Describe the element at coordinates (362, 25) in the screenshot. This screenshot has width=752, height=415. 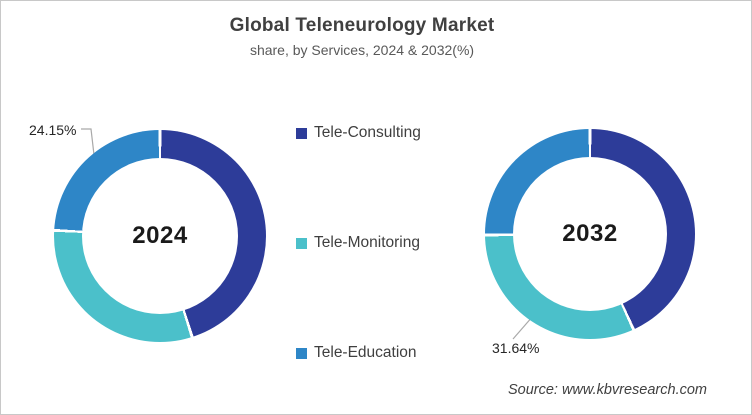
I see `chart-title: Global Teleneurology Market` at that location.